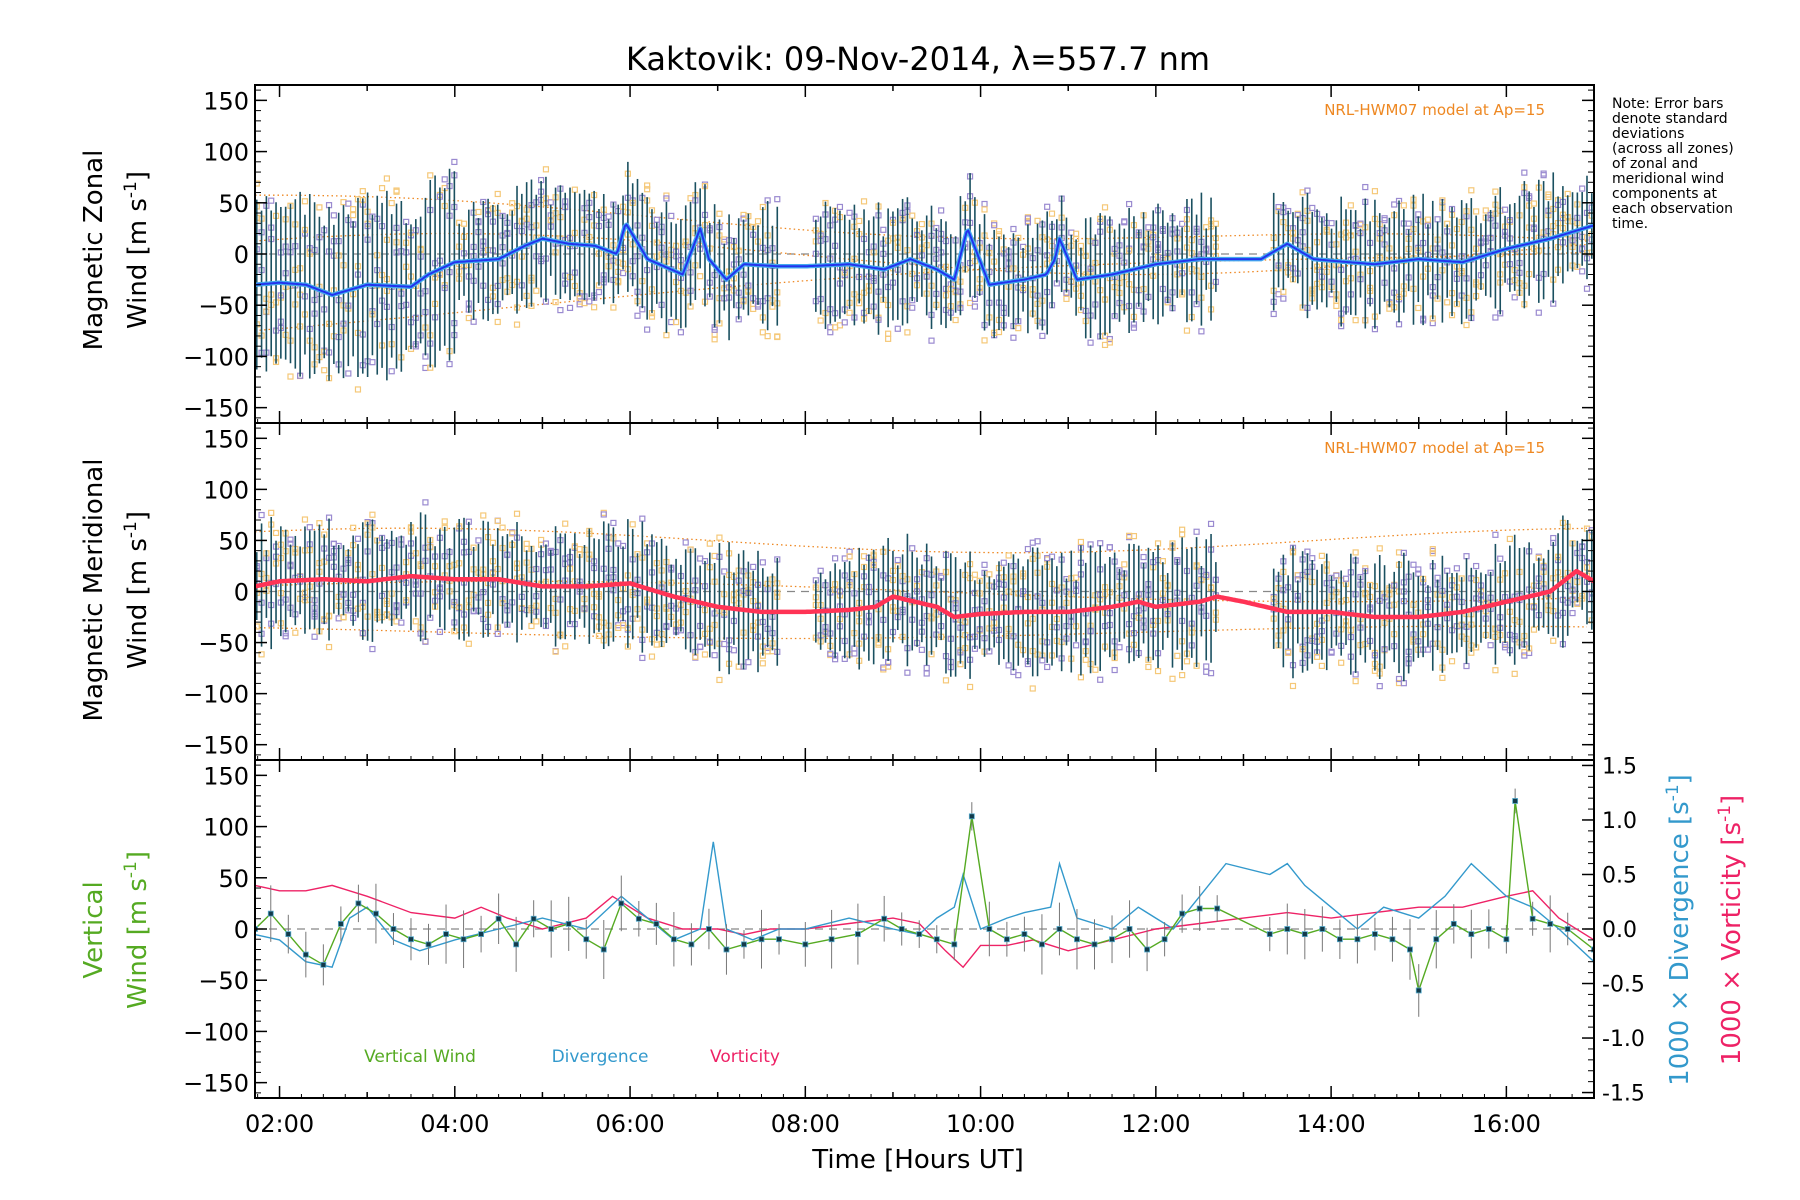  What do you see at coordinates (1673, 149) in the screenshot?
I see `note-line: (across all zones)` at bounding box center [1673, 149].